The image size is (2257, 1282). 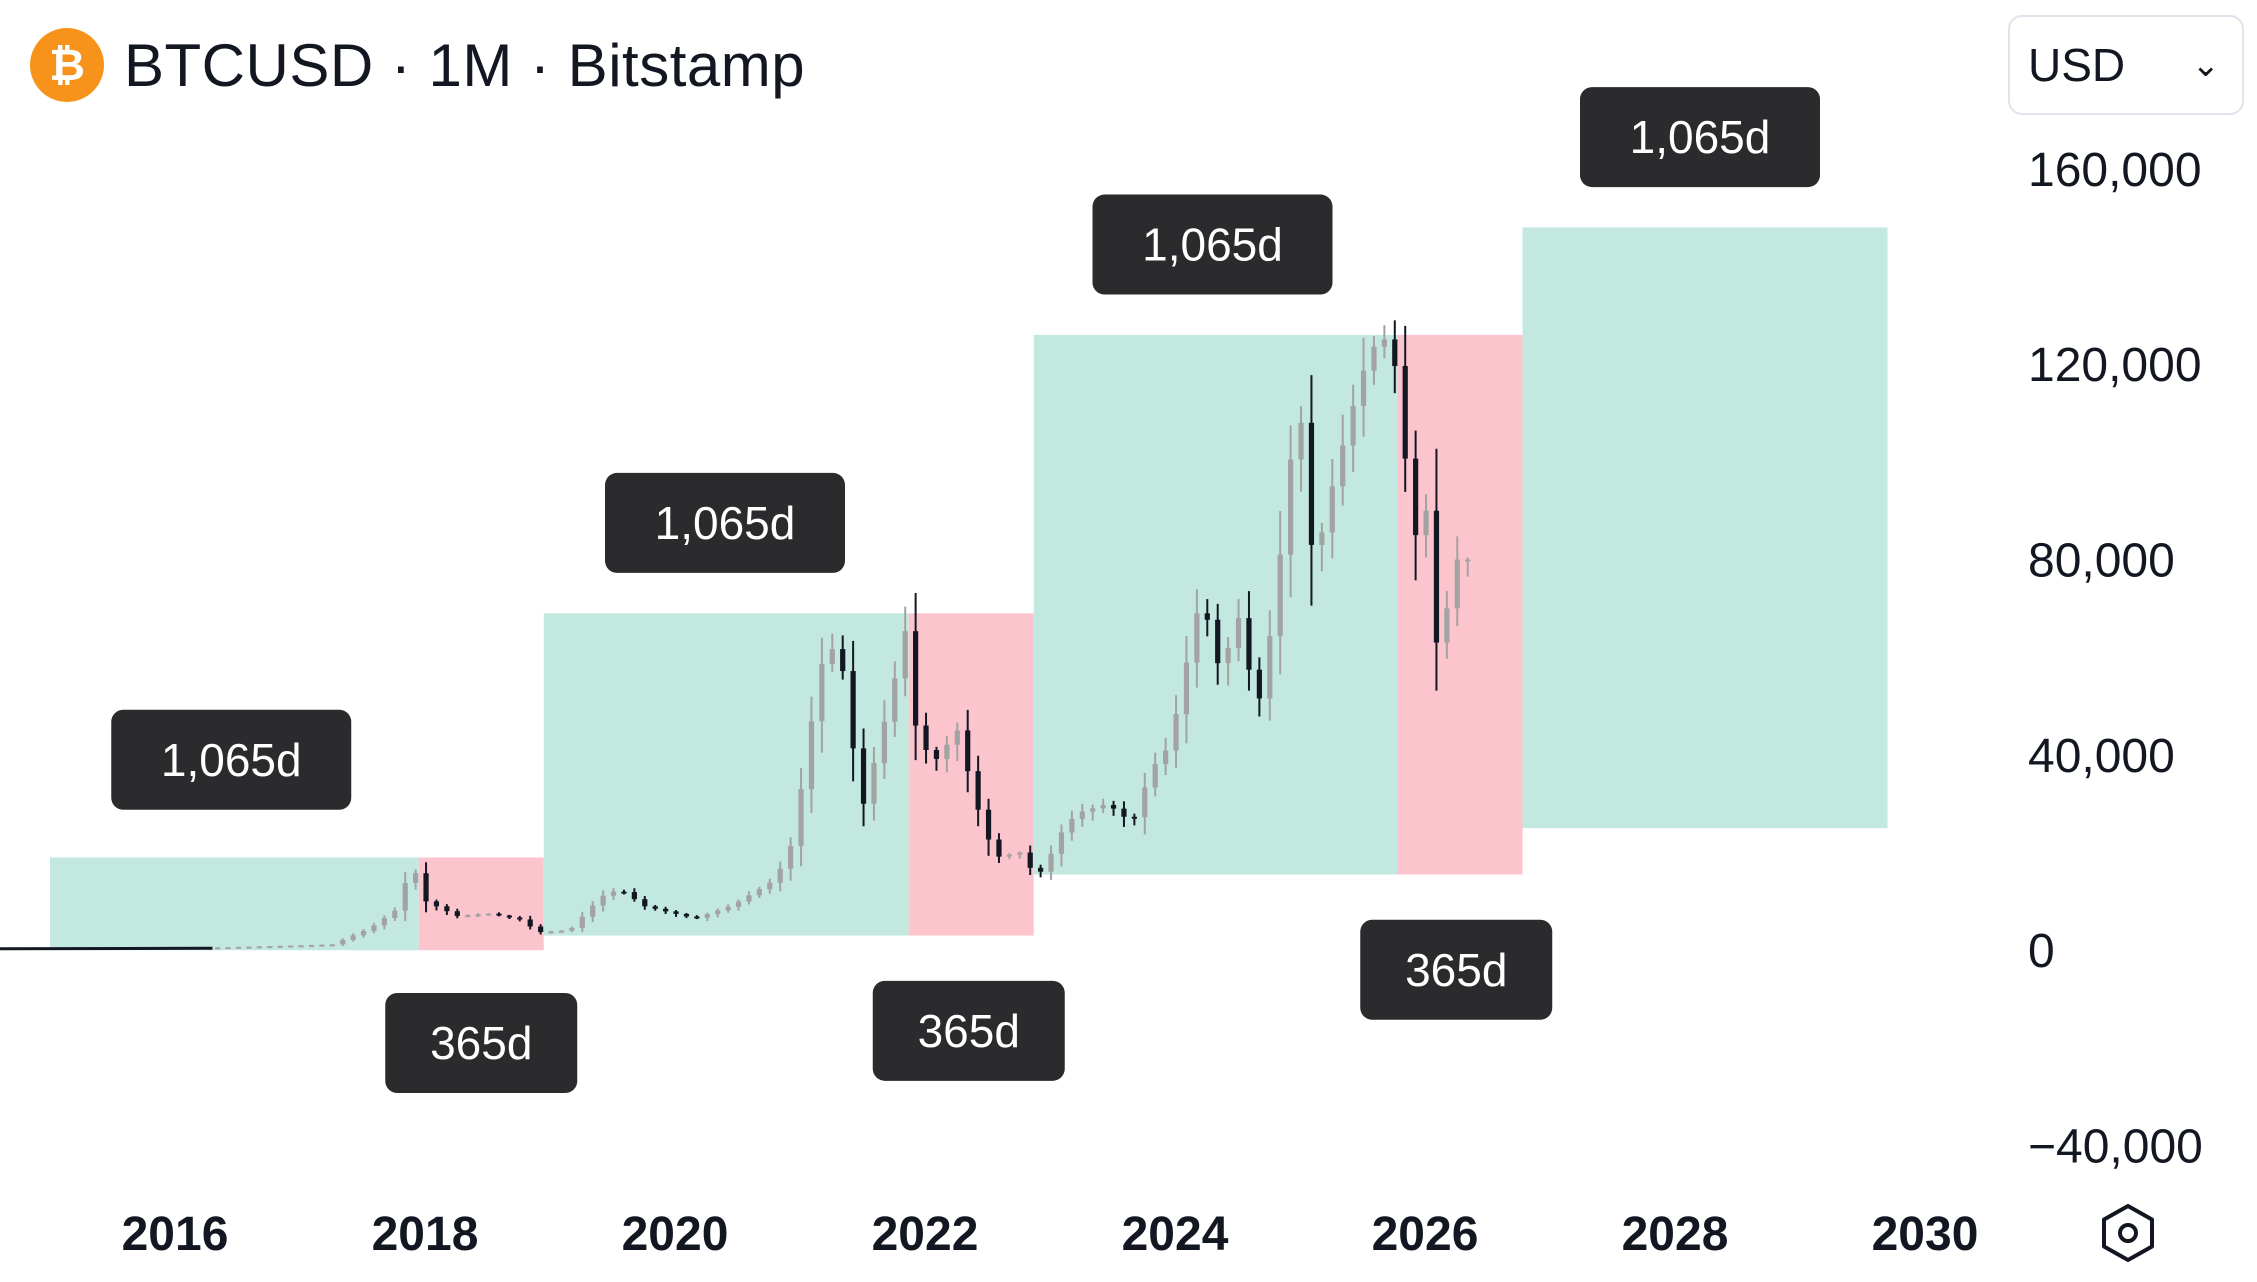 I want to click on chart-title: BTCUSD · 1M · Bitstamp, so click(x=465, y=65).